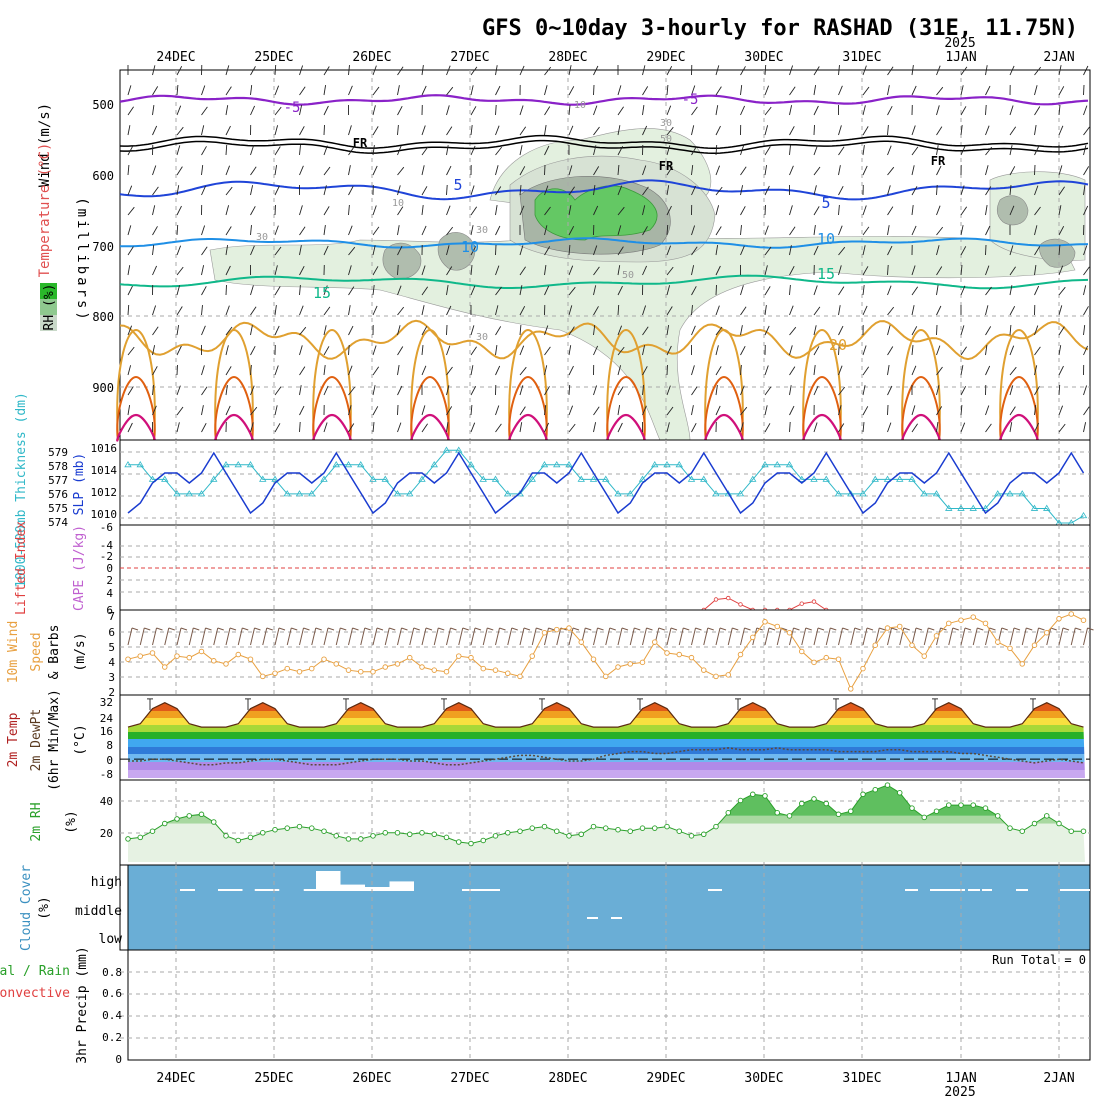 The width and height of the screenshot is (1100, 1100). Describe the element at coordinates (606, 735) in the screenshot. I see `temp2m-band` at that location.